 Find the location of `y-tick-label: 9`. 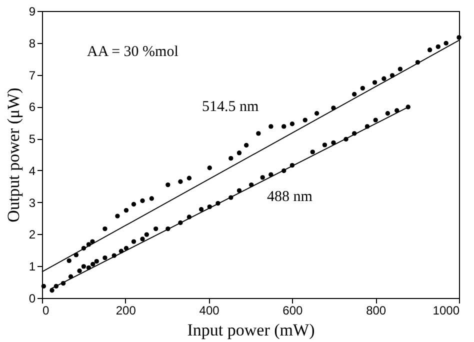

y-tick-label: 9 is located at coordinates (32, 11).